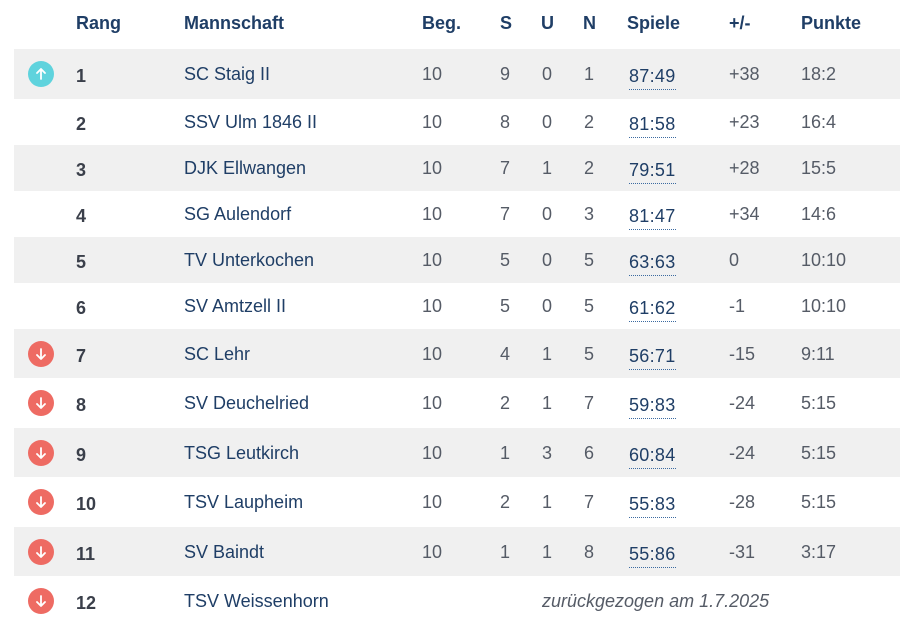 This screenshot has height=628, width=900. I want to click on header-n: N, so click(589, 23).